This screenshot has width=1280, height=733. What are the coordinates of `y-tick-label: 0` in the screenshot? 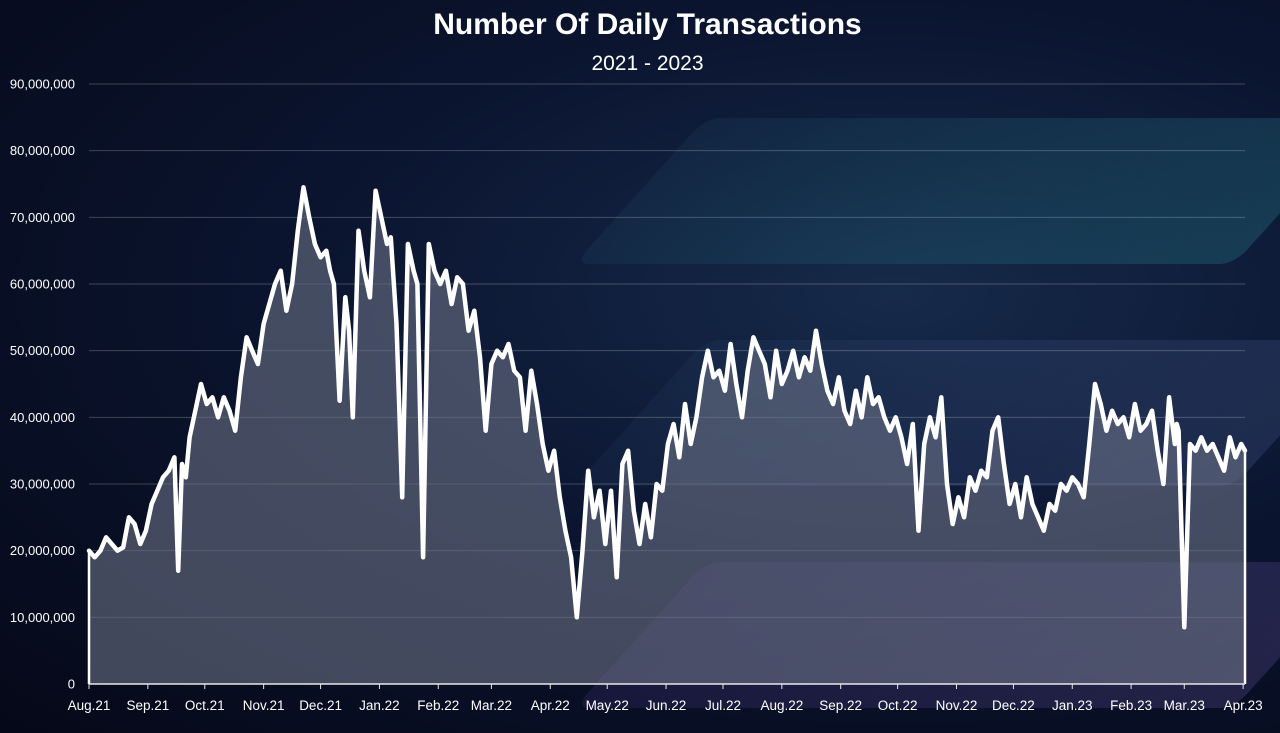 It's located at (71, 684).